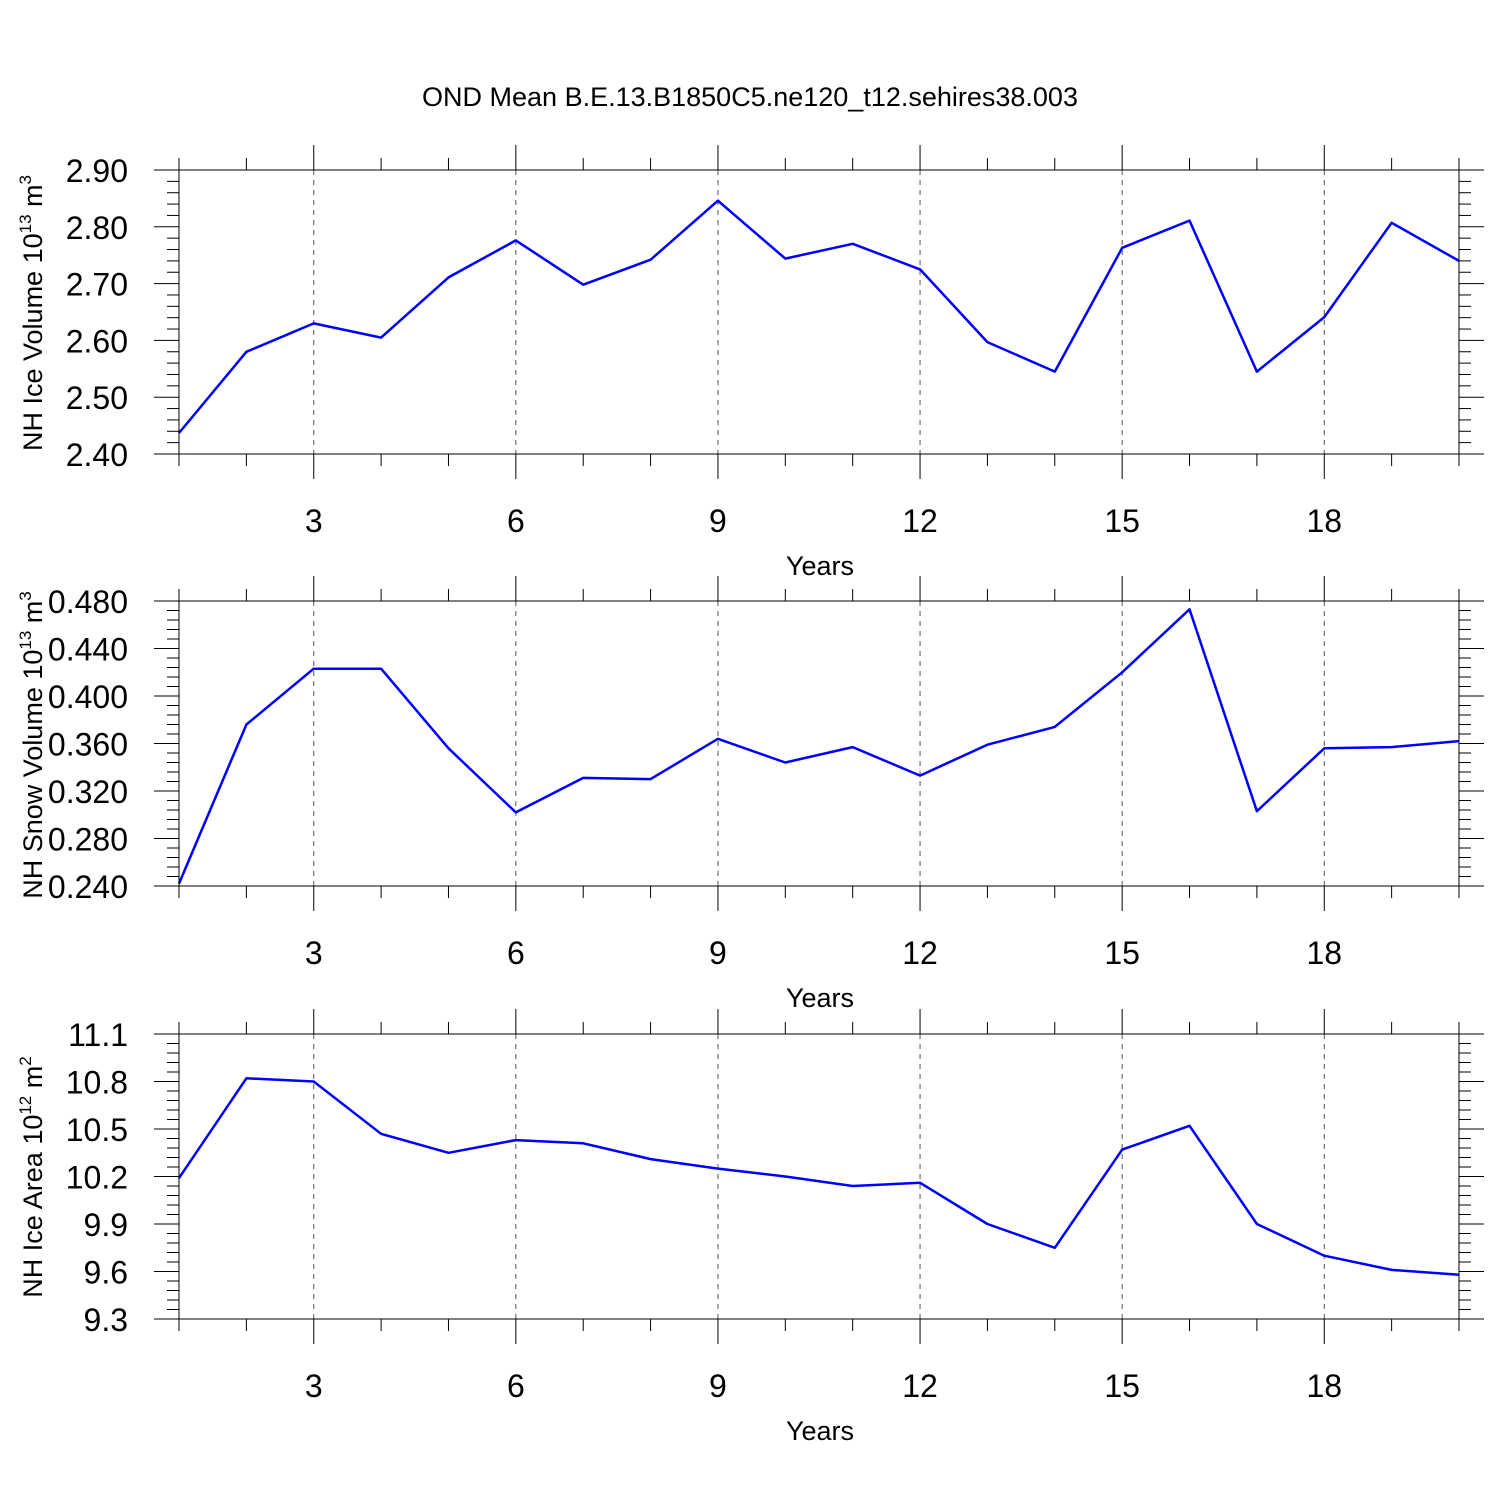  What do you see at coordinates (97, 171) in the screenshot?
I see `y-tick-label: 2.90` at bounding box center [97, 171].